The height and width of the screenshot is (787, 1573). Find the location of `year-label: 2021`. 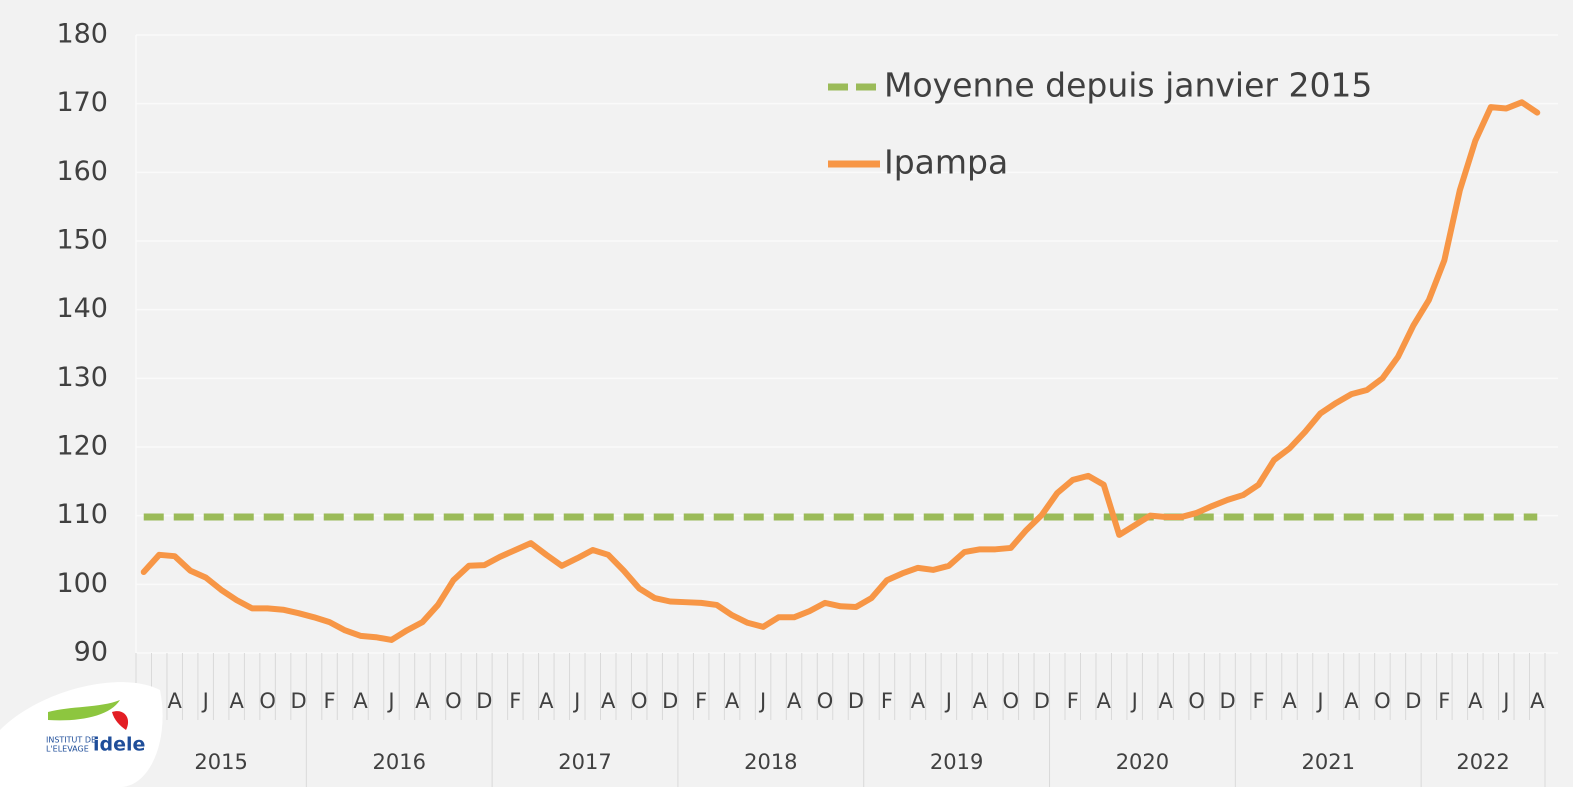

year-label: 2021 is located at coordinates (1328, 762).